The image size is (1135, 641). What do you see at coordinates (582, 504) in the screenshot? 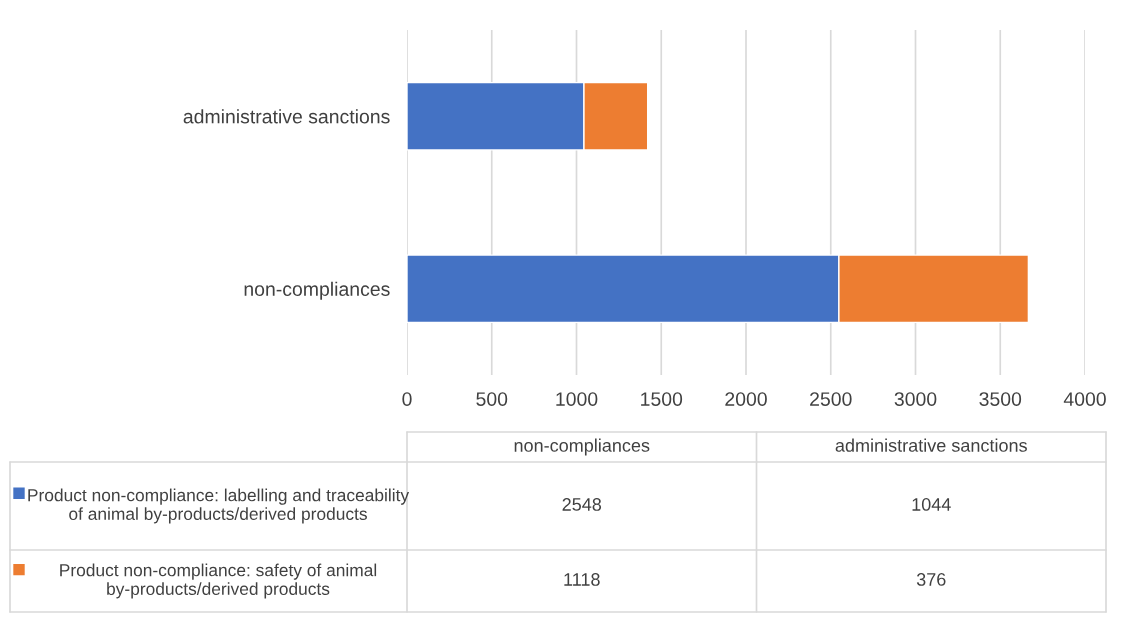
I see `text: 2548` at bounding box center [582, 504].